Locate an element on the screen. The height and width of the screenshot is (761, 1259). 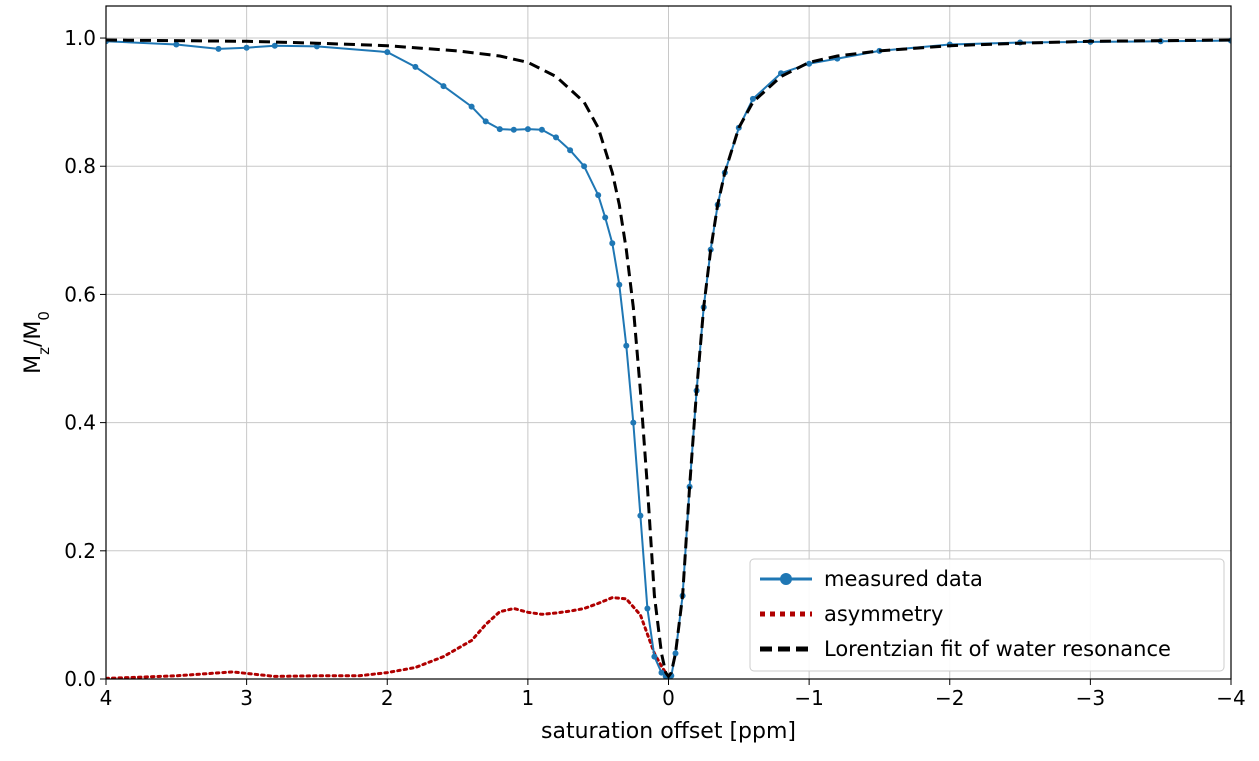
y-axis-title-sub2: 0 is located at coordinates (44, 316).